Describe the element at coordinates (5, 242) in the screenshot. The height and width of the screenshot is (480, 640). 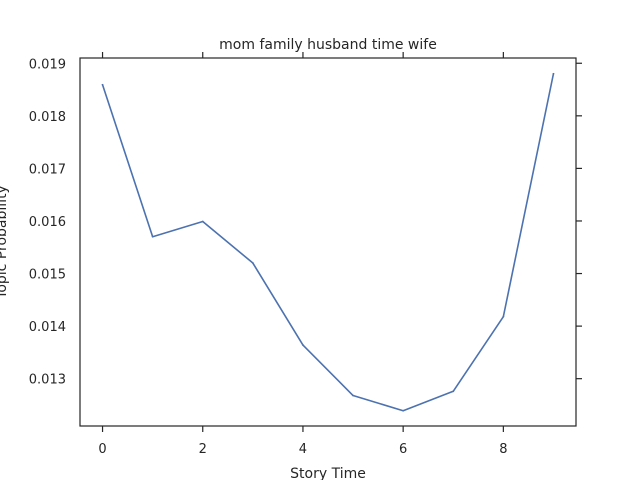
I see `y-axis-label: Topic Probability` at that location.